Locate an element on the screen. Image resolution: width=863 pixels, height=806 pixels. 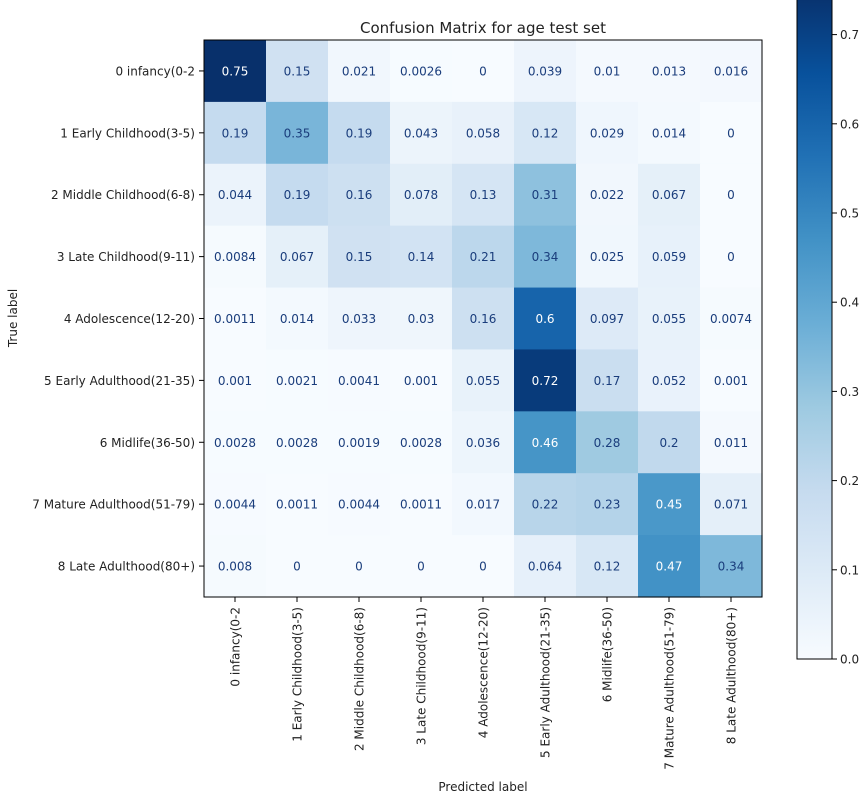
cell-value-label: 0.0044 is located at coordinates (235, 505).